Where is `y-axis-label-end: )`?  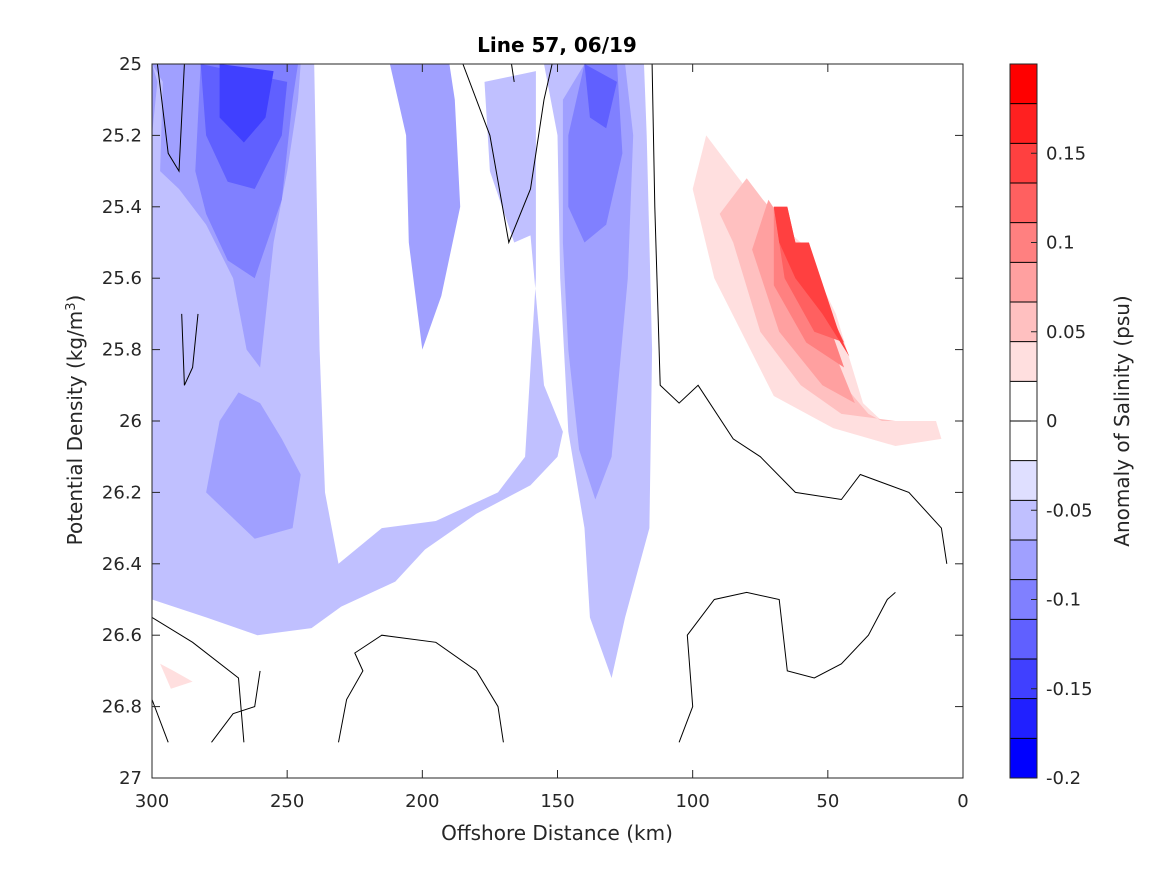 y-axis-label-end: ) is located at coordinates (75, 299).